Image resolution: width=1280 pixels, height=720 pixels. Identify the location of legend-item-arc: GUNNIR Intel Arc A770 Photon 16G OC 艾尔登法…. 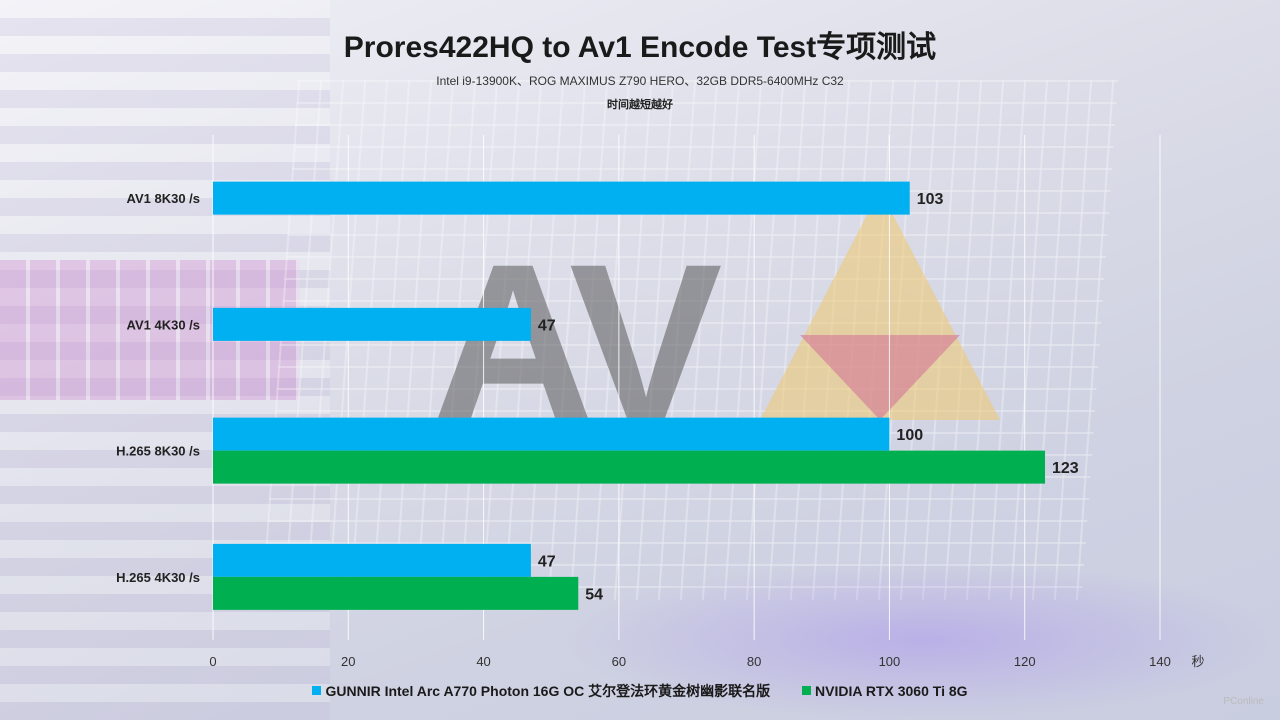
(541, 691).